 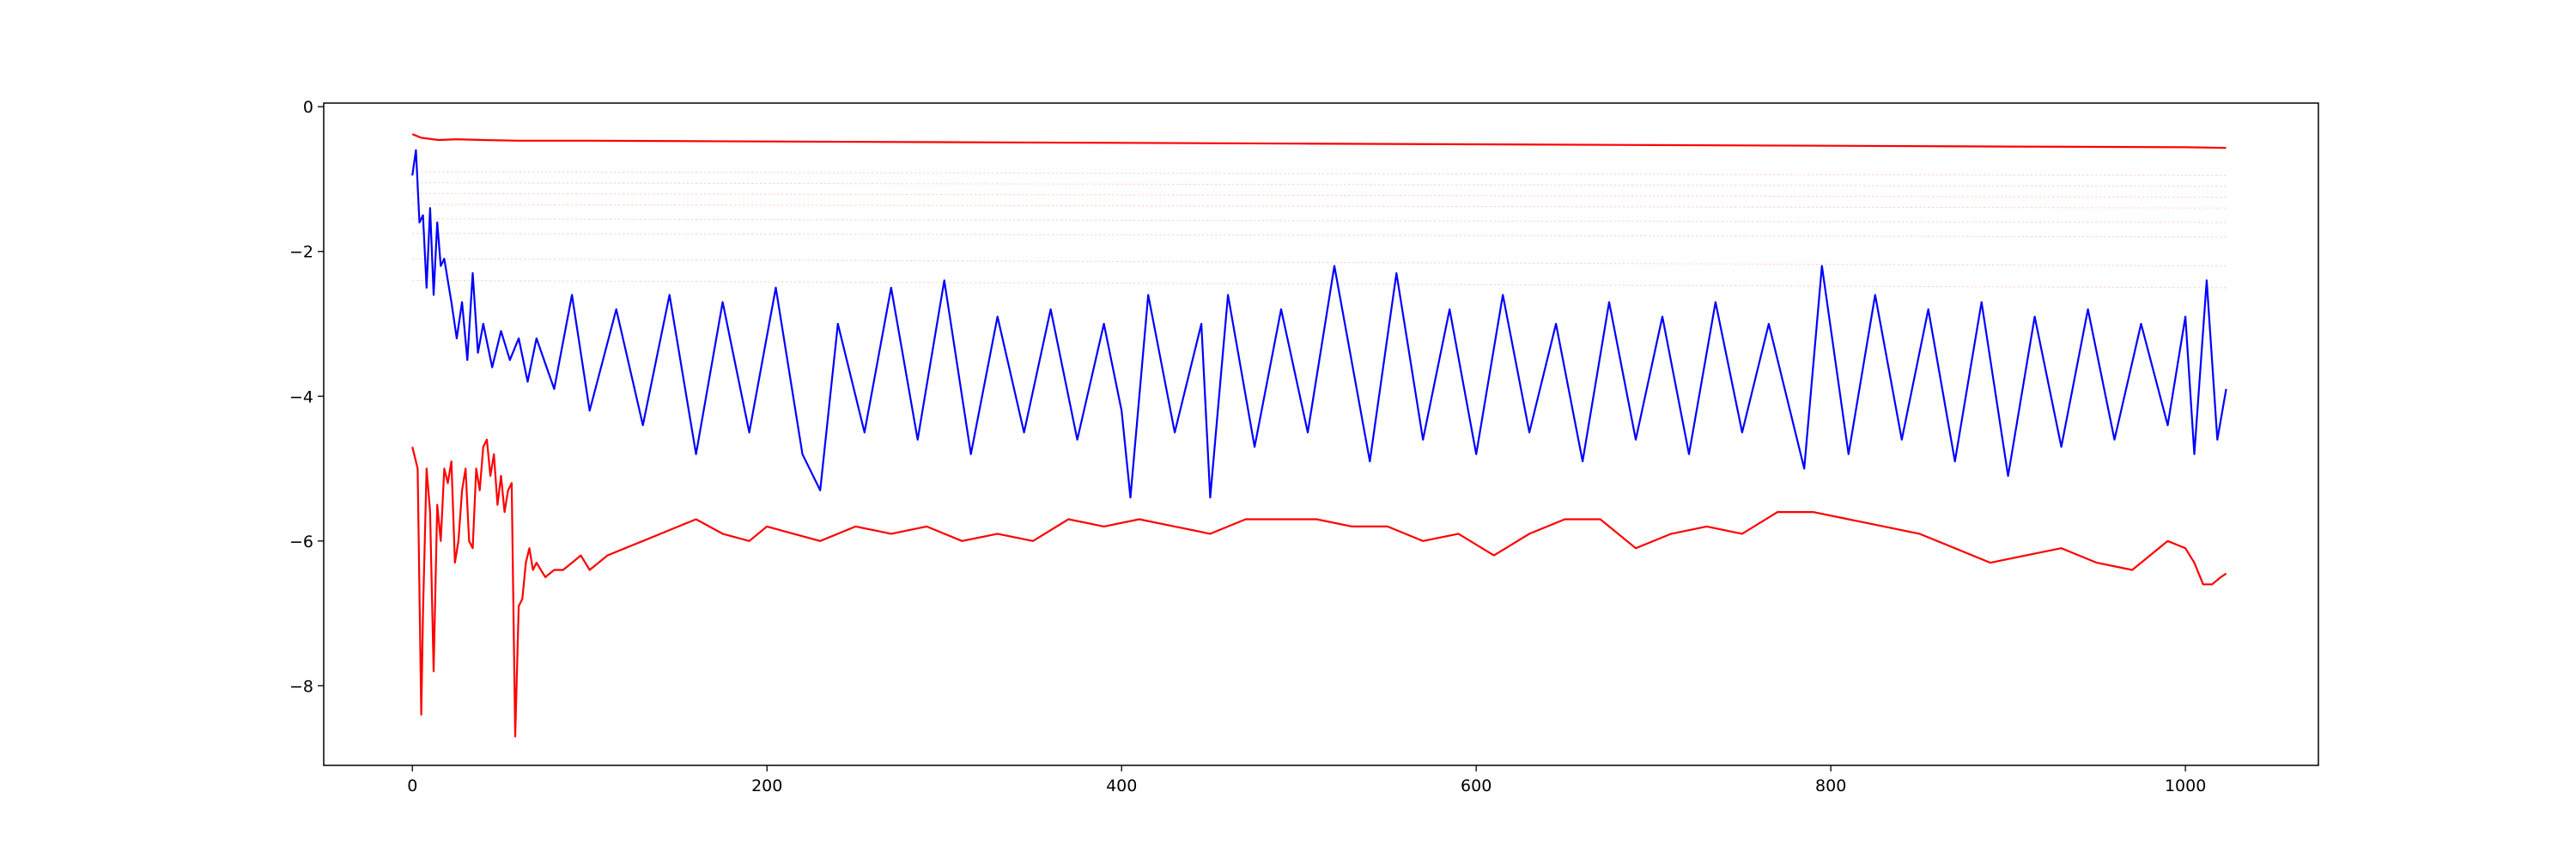 I want to click on x-tick-label: 600, so click(x=1477, y=786).